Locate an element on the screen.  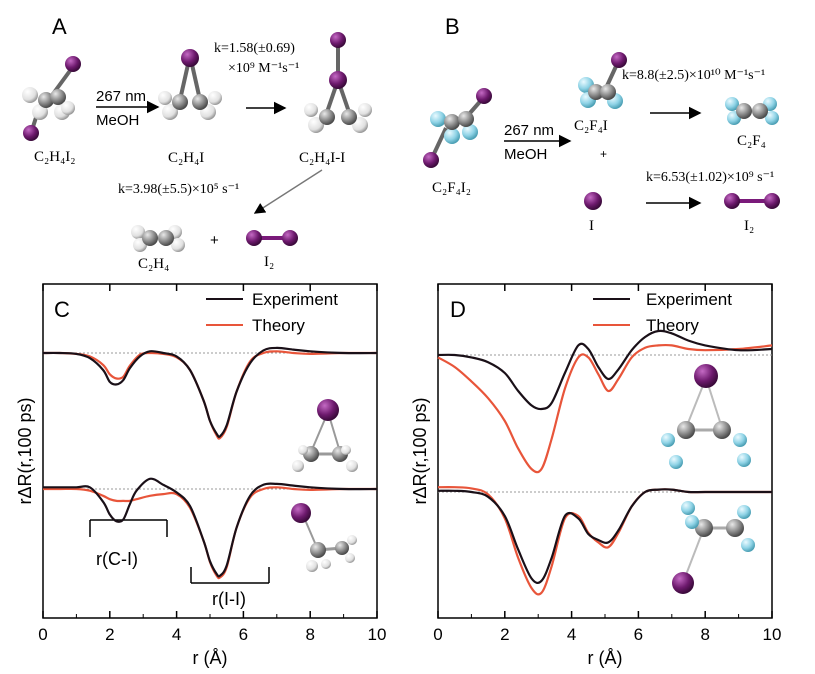
rate-b2: k=6.53(±1.02)×10⁹ s⁻¹ is located at coordinates (710, 177).